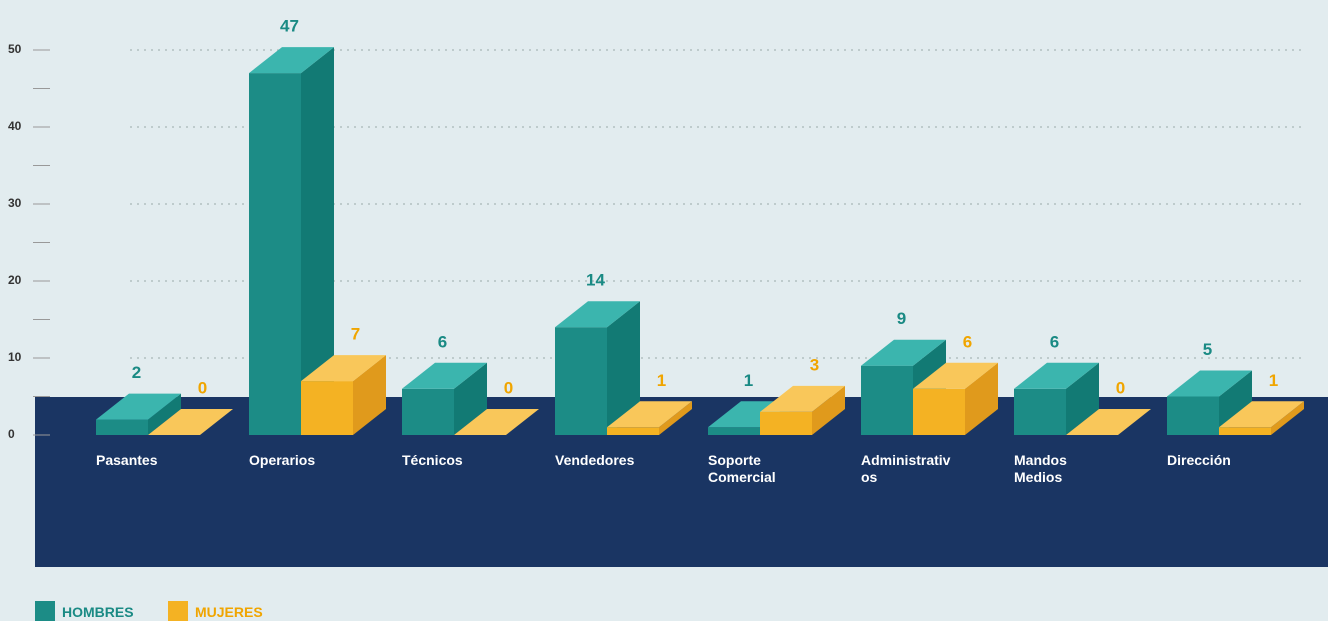 The height and width of the screenshot is (621, 1328). I want to click on value-label: 9, so click(901, 318).